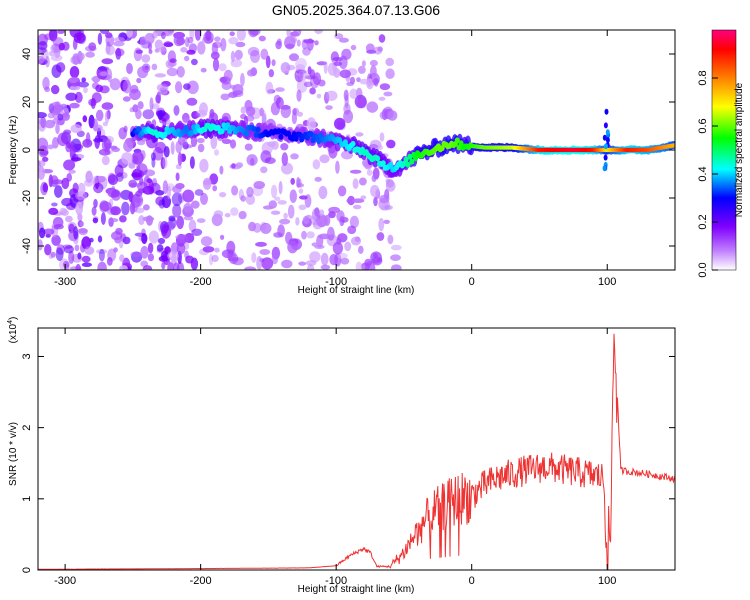  Describe the element at coordinates (356, 589) in the screenshot. I see `snr-x-axis-title: Height of straight line (km)` at that location.